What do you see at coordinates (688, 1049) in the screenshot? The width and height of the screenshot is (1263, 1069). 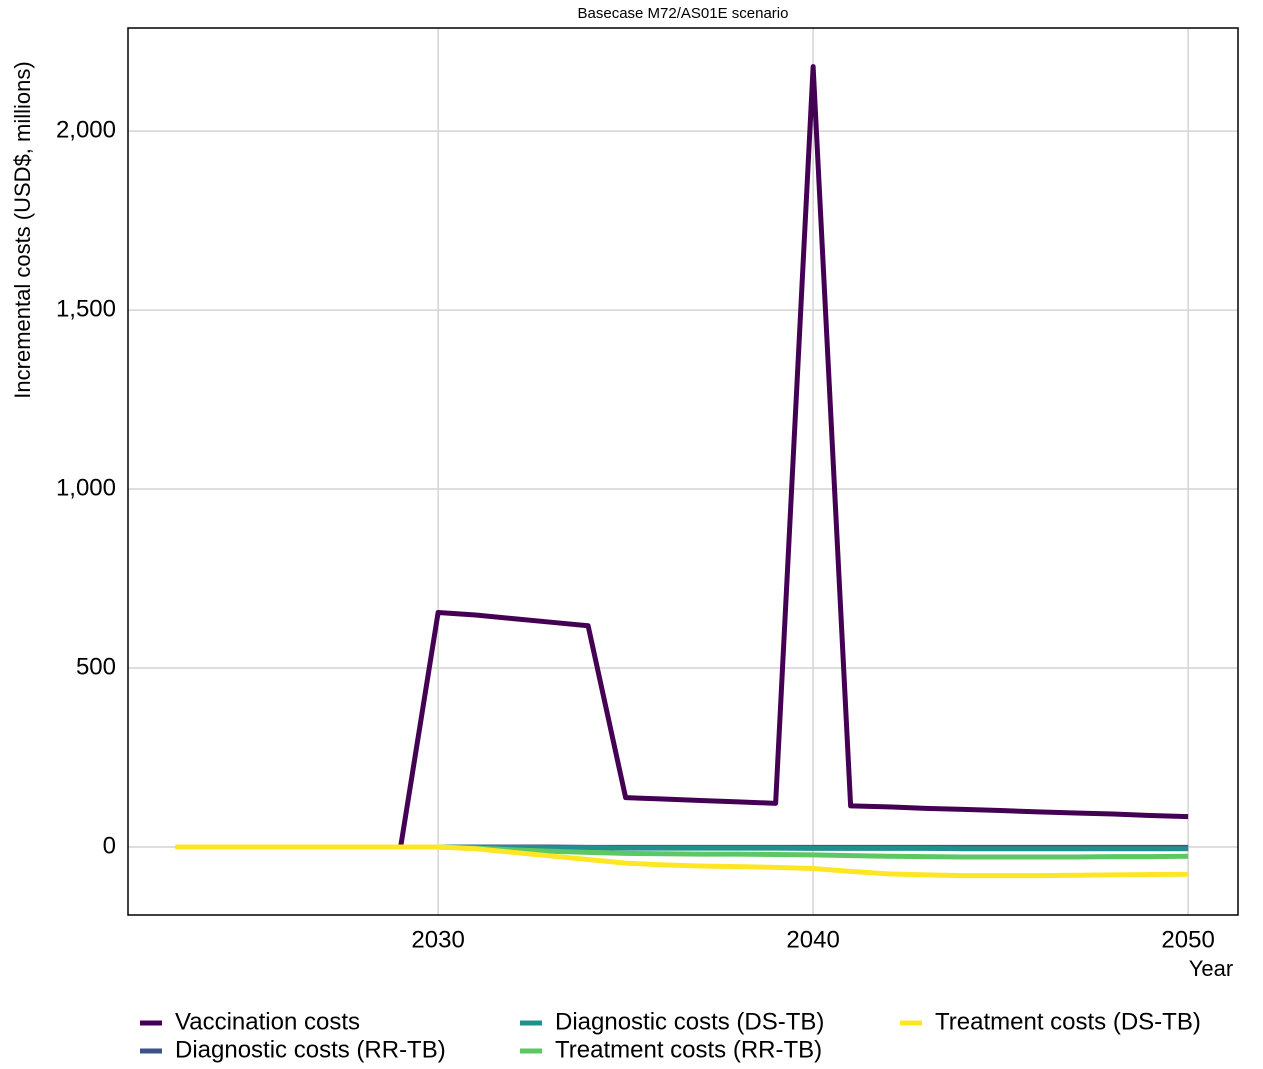 I see `legend-label: Treatment costs (RR-TB)` at bounding box center [688, 1049].